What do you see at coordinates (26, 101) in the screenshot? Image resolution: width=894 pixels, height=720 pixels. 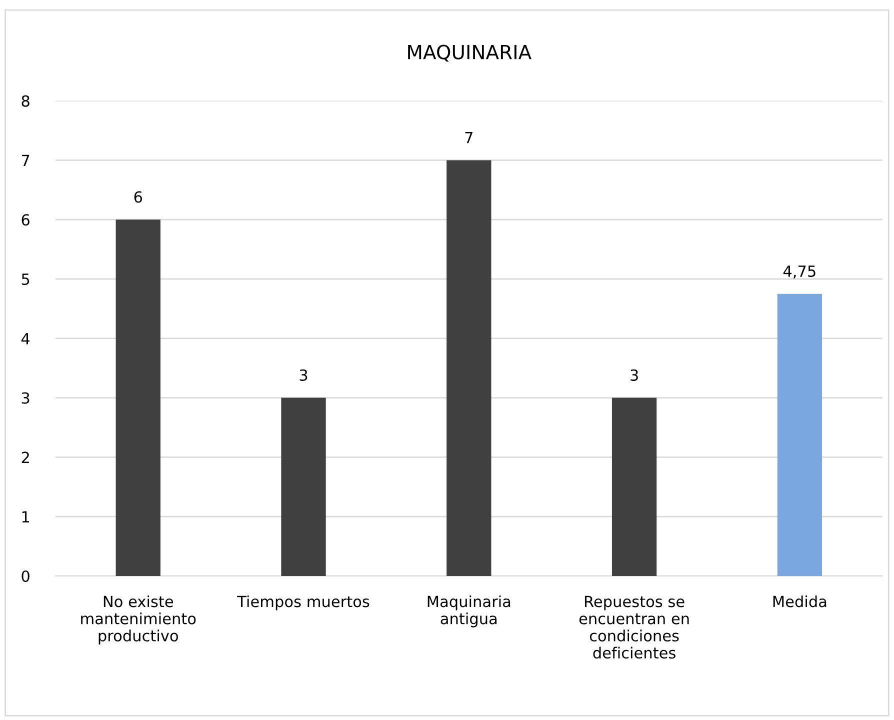 I see `y-tick-label: 8` at bounding box center [26, 101].